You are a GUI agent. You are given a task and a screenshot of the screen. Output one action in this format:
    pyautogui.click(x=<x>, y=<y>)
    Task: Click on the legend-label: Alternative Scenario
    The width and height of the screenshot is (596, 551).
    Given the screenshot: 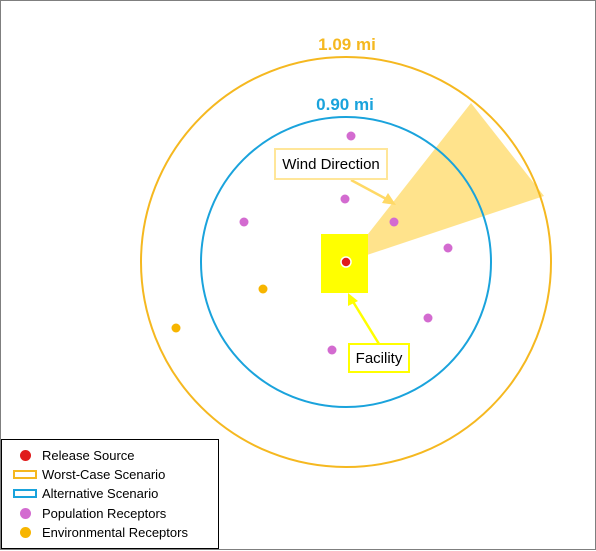 What is the action you would take?
    pyautogui.click(x=100, y=494)
    